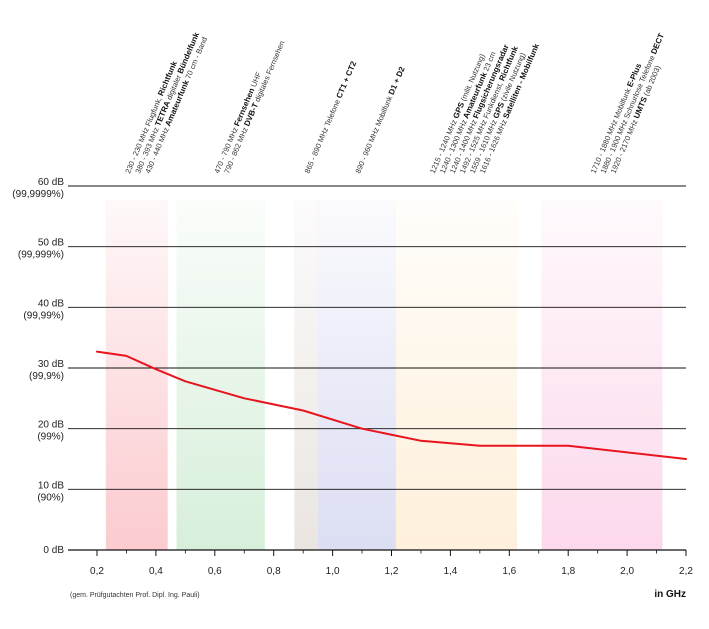 Image resolution: width=709 pixels, height=629 pixels. What do you see at coordinates (377, 552) in the screenshot?
I see `axes` at bounding box center [377, 552].